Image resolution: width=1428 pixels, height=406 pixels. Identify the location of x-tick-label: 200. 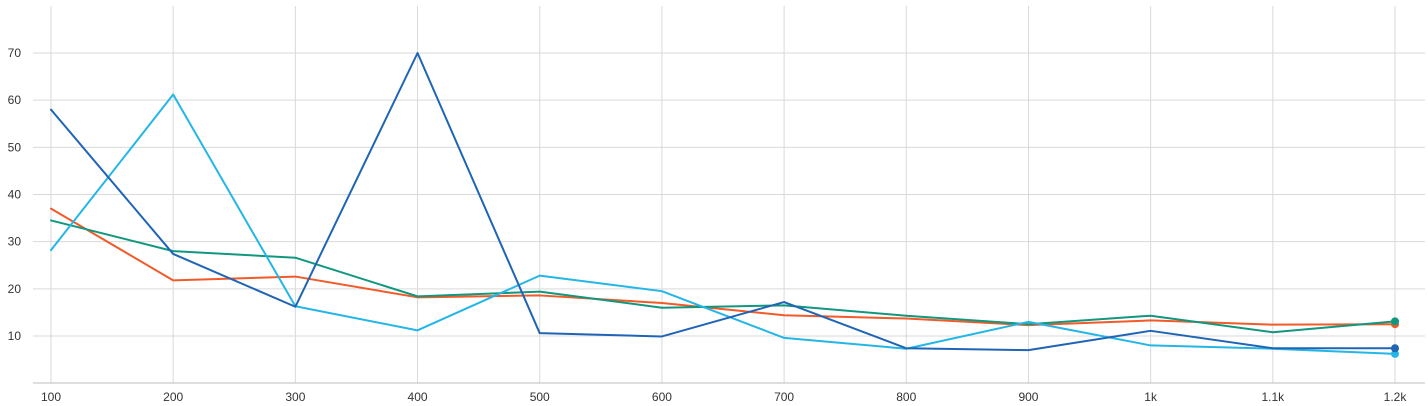
(173, 397).